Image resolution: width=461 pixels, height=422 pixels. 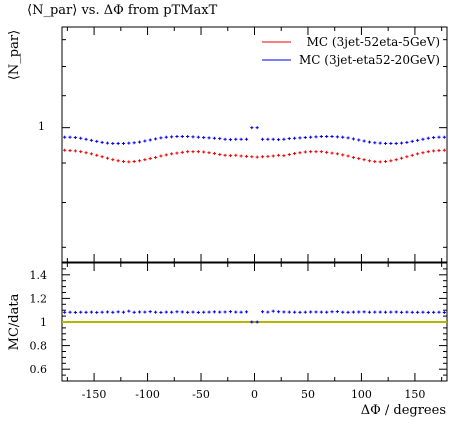 I want to click on main-series-layer, so click(x=254, y=145).